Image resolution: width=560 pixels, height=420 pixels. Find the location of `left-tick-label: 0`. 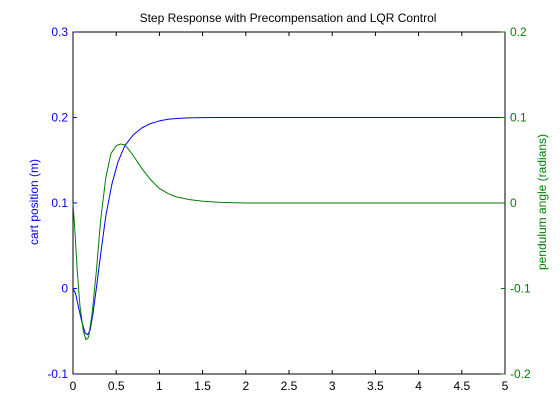

left-tick-label: 0 is located at coordinates (64, 289).